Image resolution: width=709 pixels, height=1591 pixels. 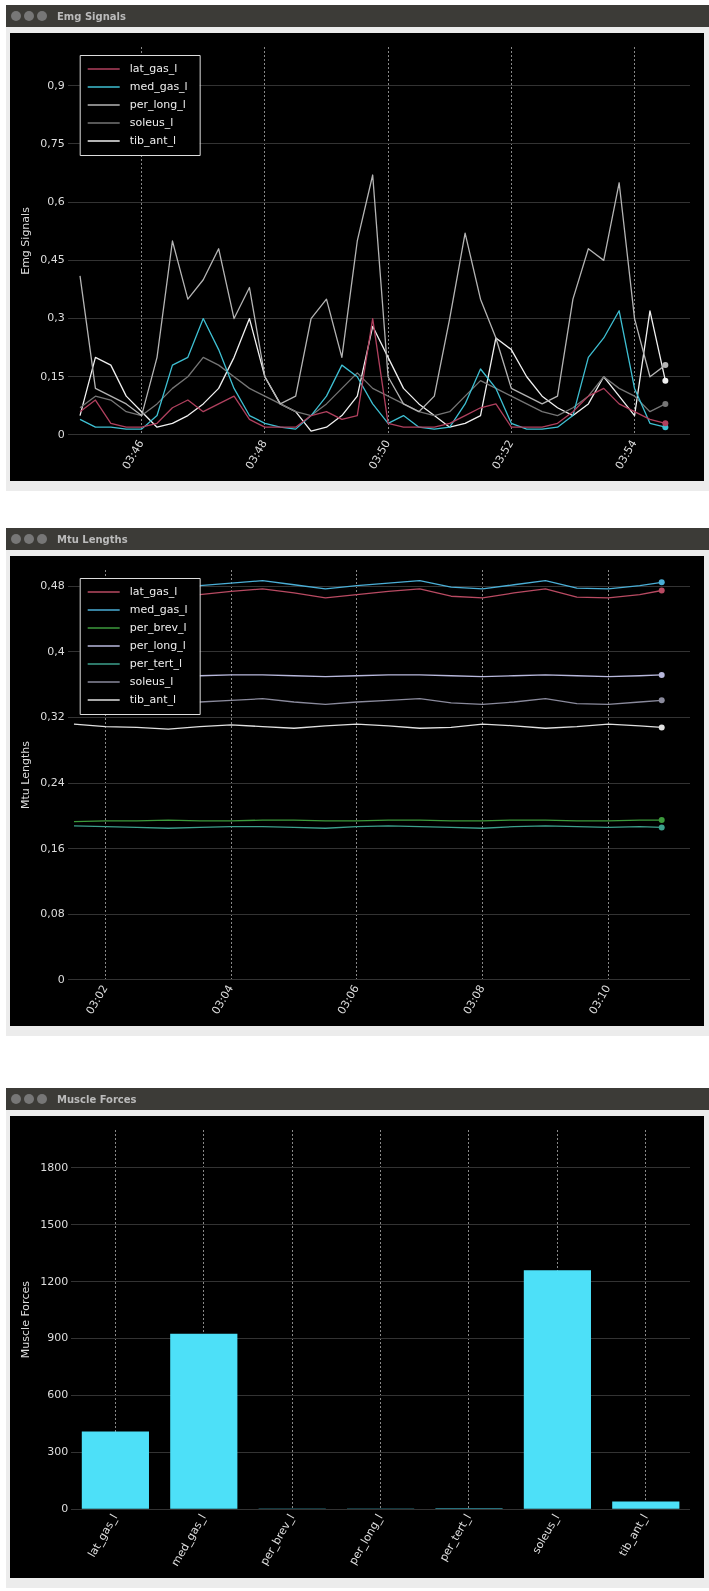 I want to click on y-tick-label: 900, so click(x=58, y=1338).